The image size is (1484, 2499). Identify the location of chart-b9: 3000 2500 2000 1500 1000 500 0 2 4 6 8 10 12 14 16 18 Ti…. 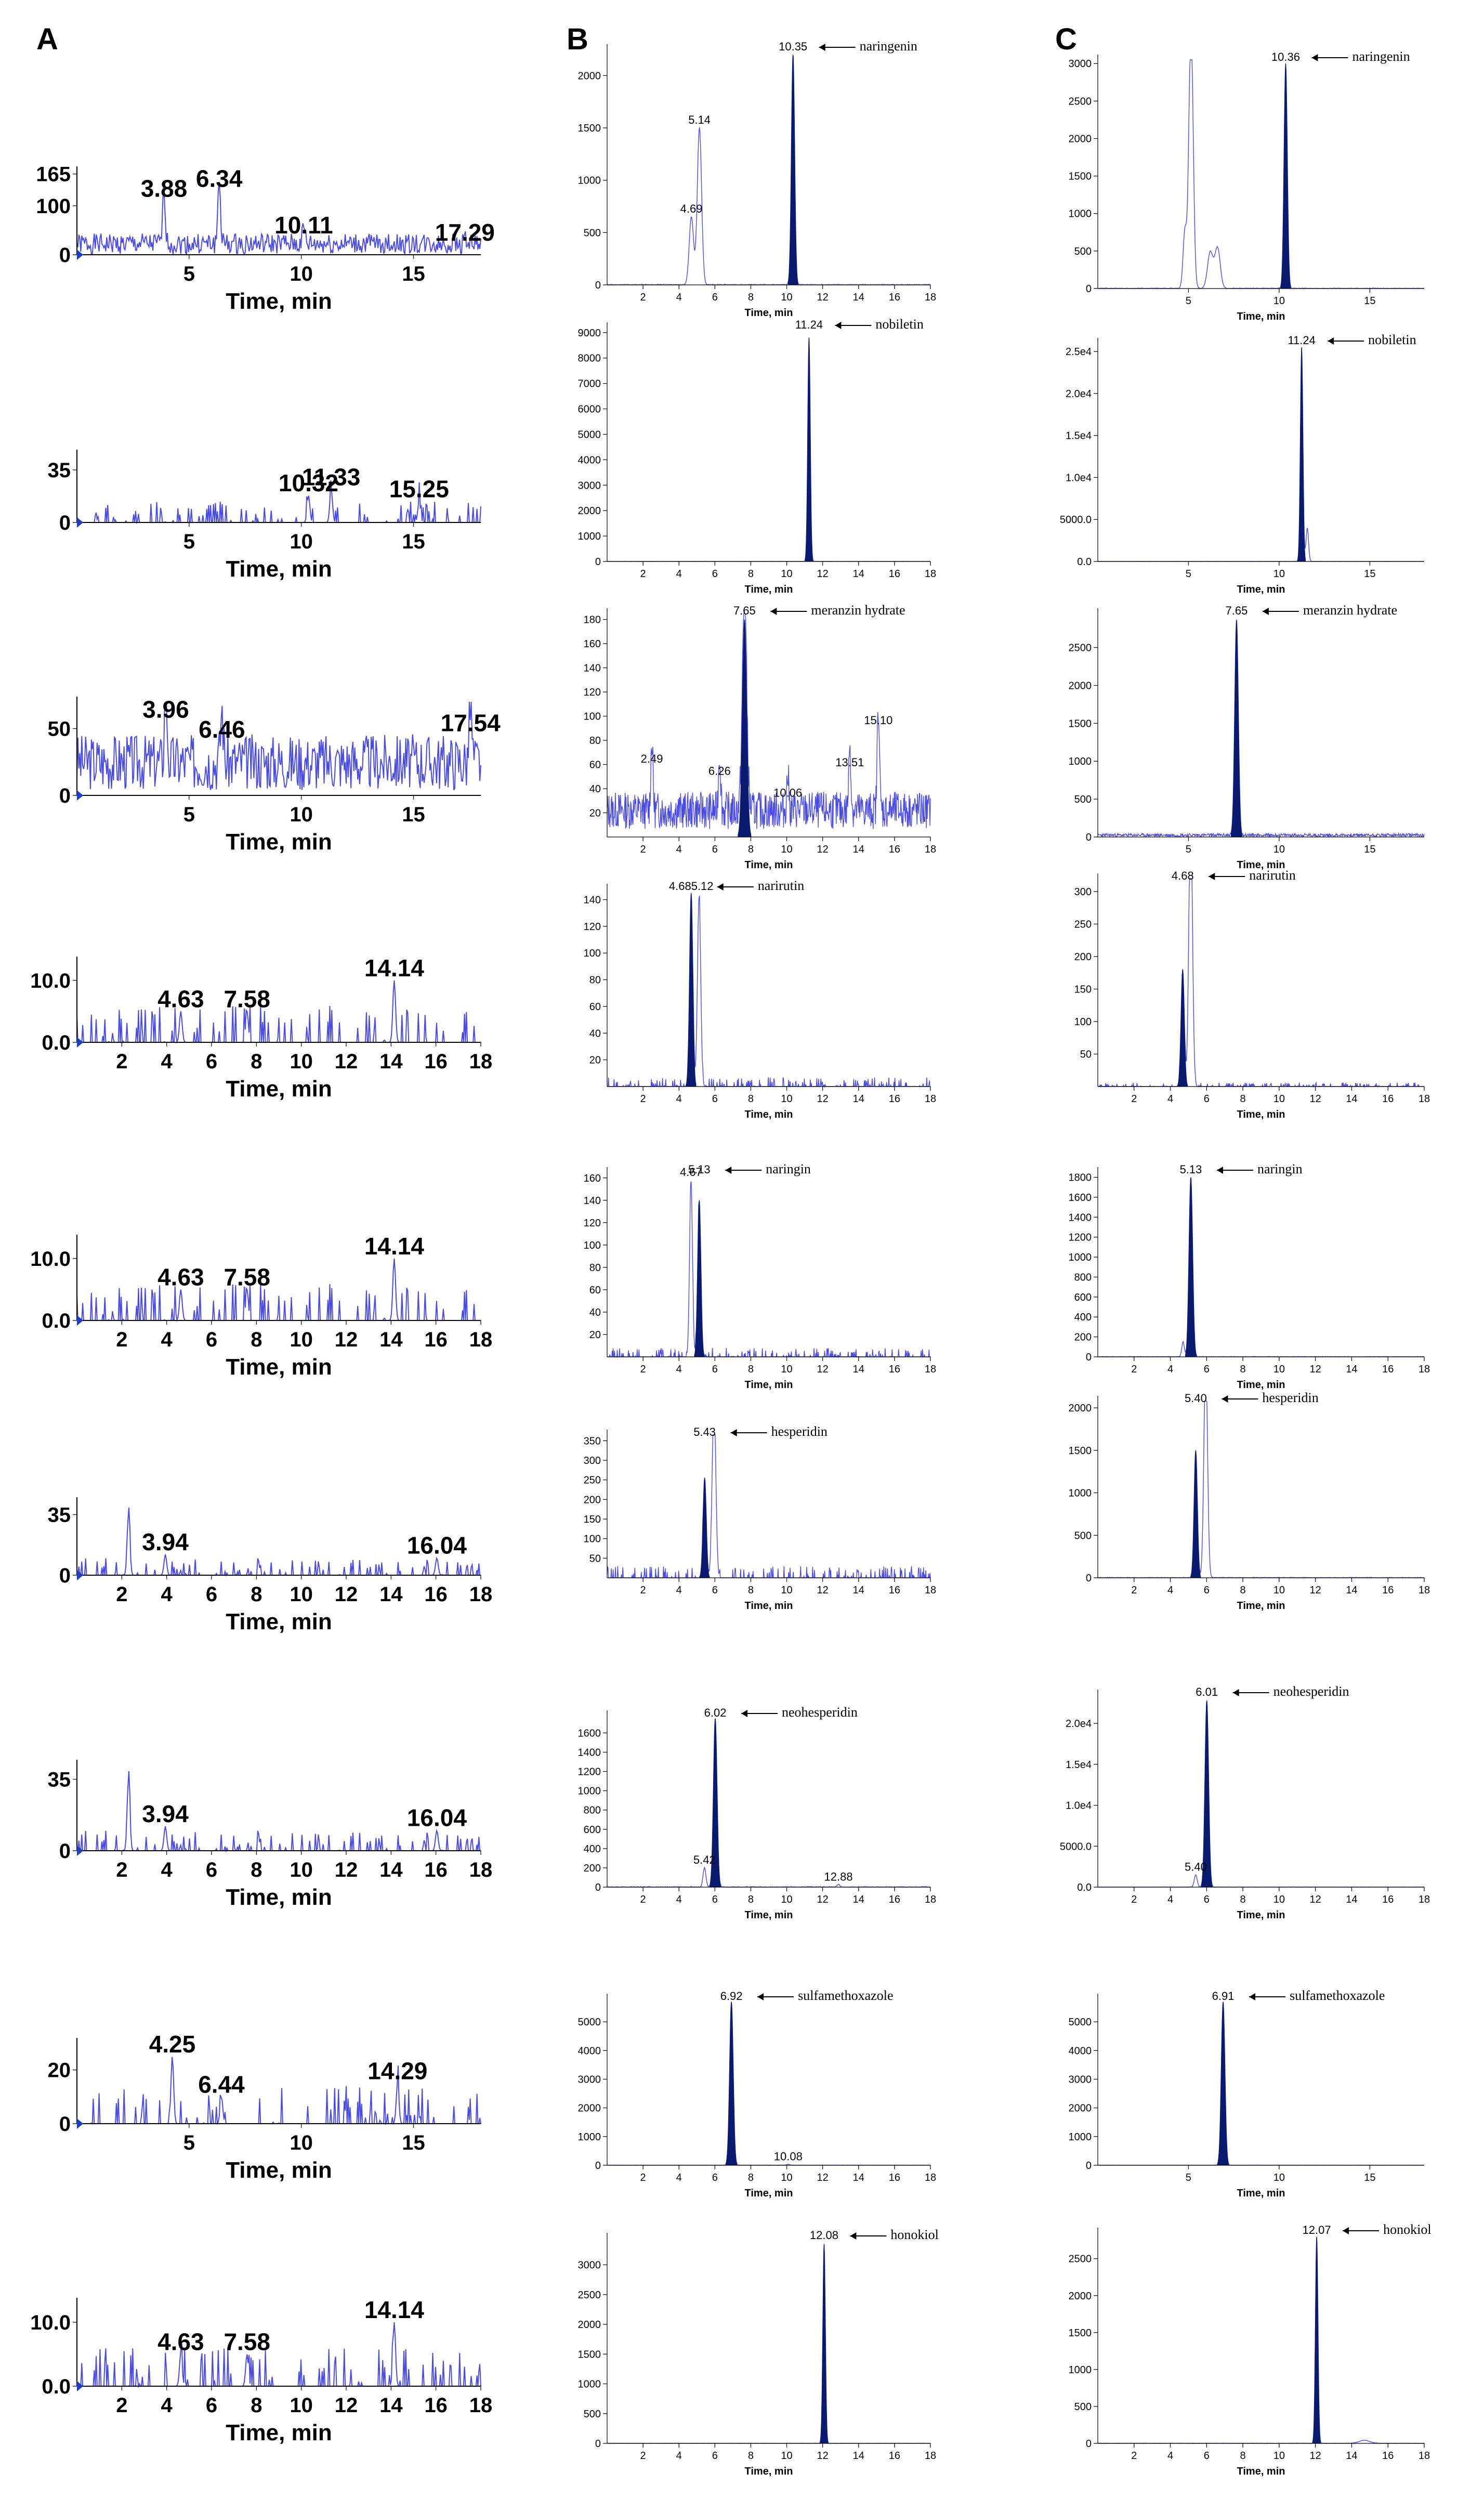
(758, 2352).